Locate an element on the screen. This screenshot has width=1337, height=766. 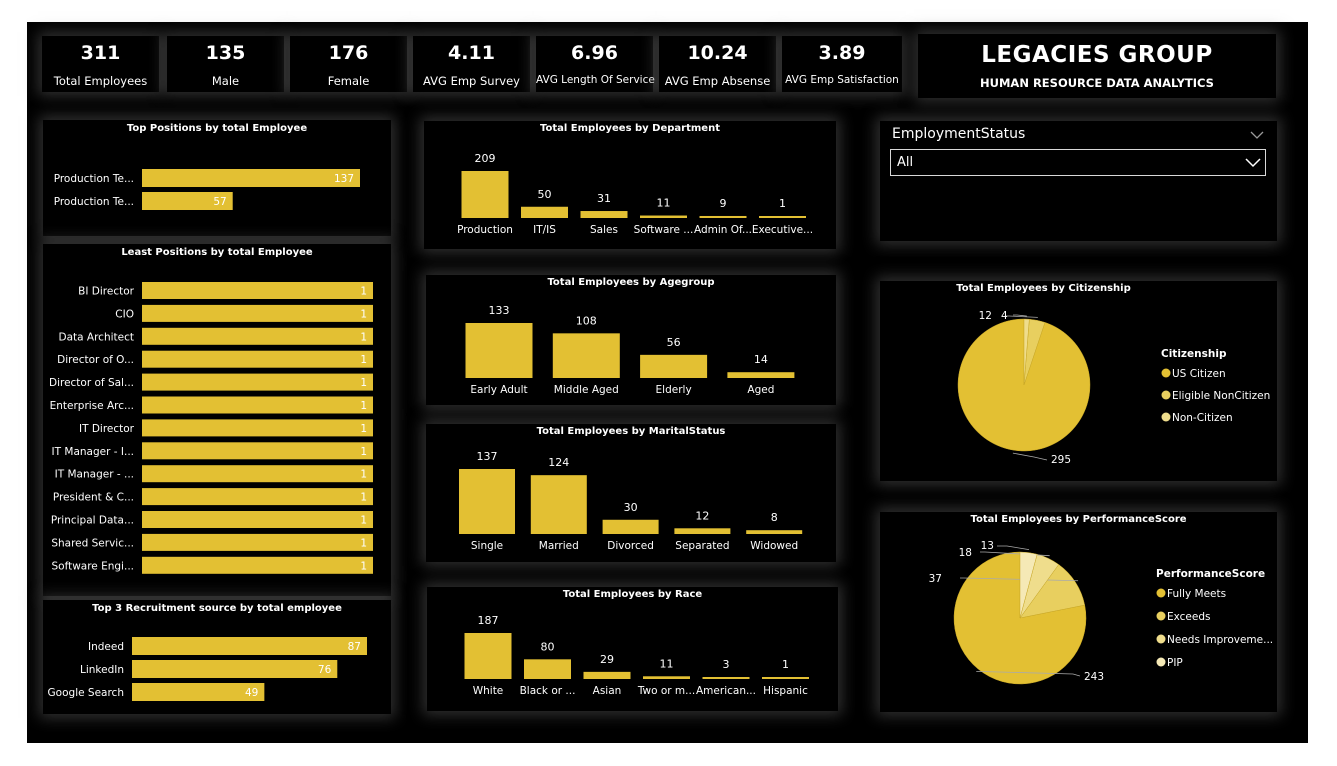
kpi-avg-length-of-service: 6.96 AVG Length Of Service is located at coordinates (595, 64).